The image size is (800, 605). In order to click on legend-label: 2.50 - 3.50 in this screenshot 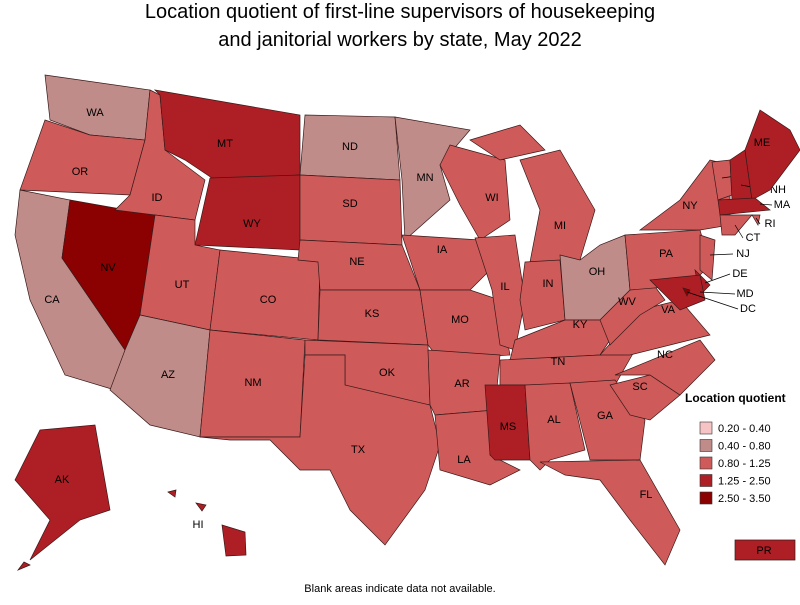, I will do `click(744, 499)`.